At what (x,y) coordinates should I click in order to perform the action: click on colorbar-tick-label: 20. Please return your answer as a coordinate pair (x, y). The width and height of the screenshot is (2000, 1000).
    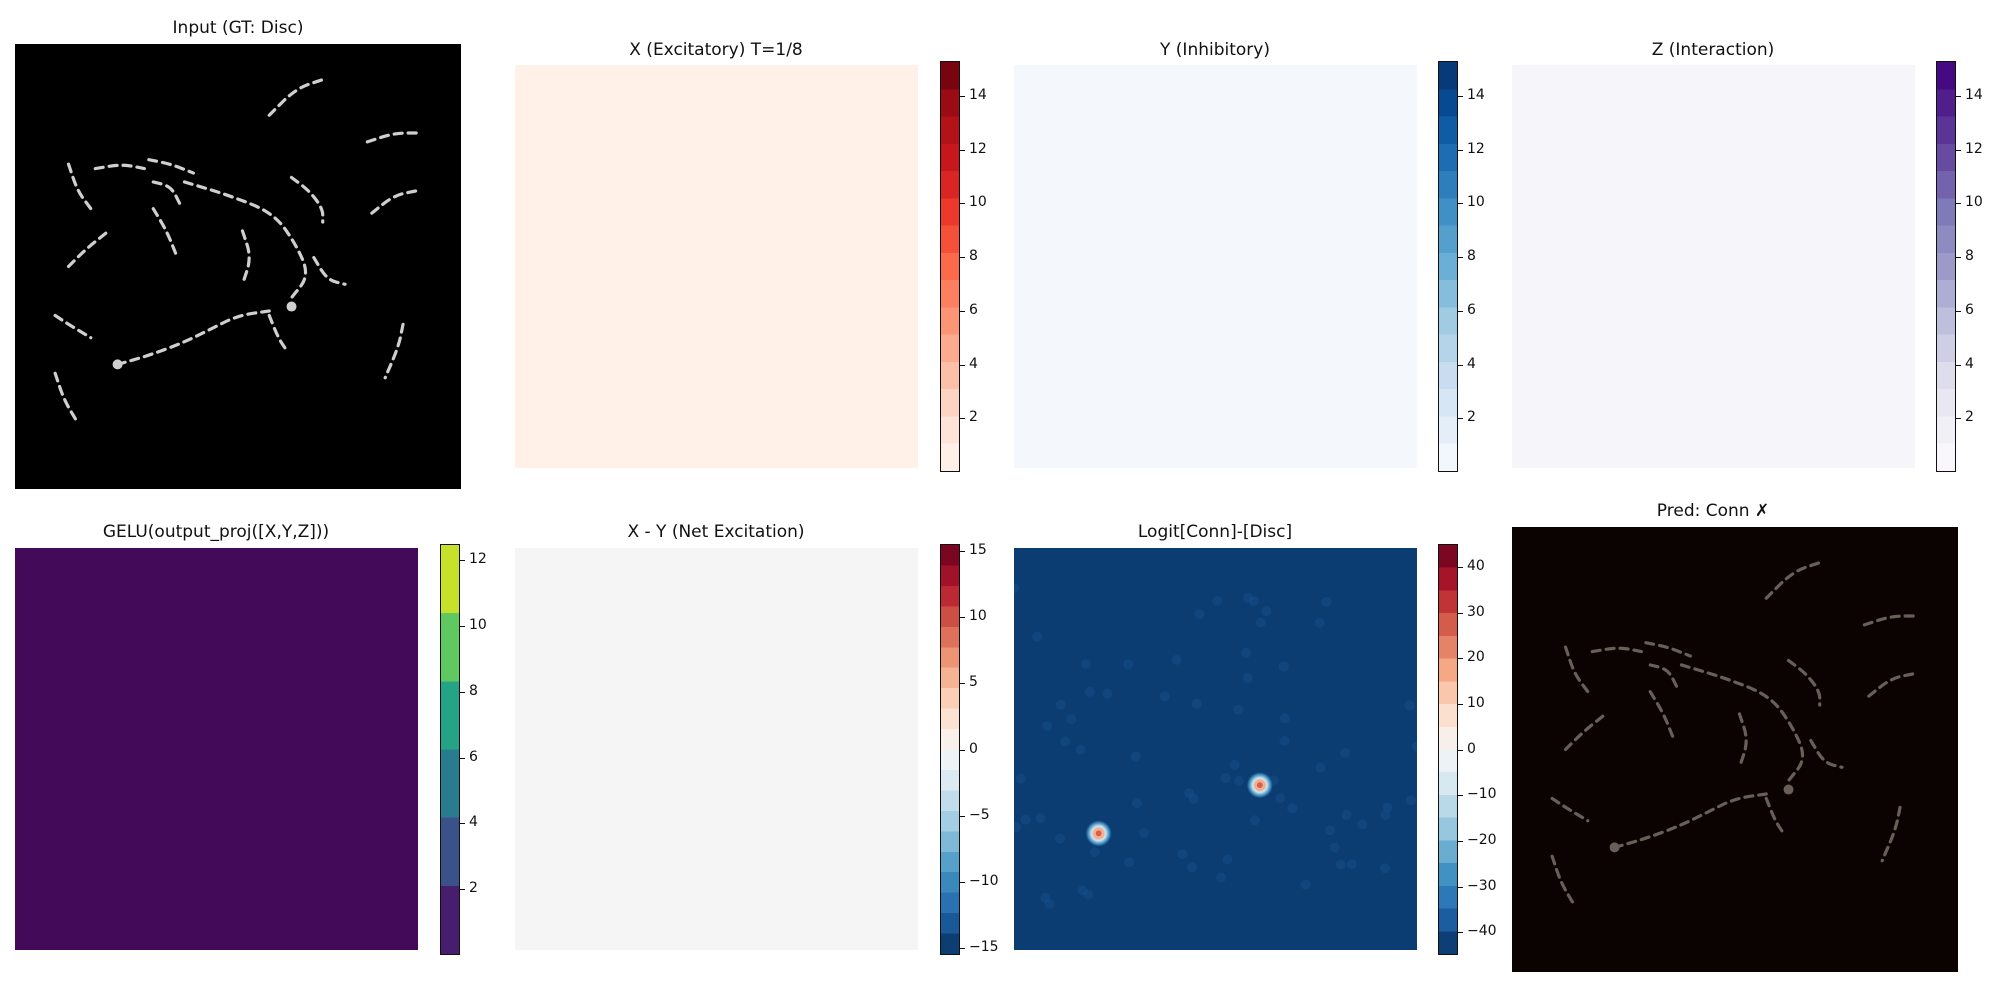
    Looking at the image, I should click on (1476, 657).